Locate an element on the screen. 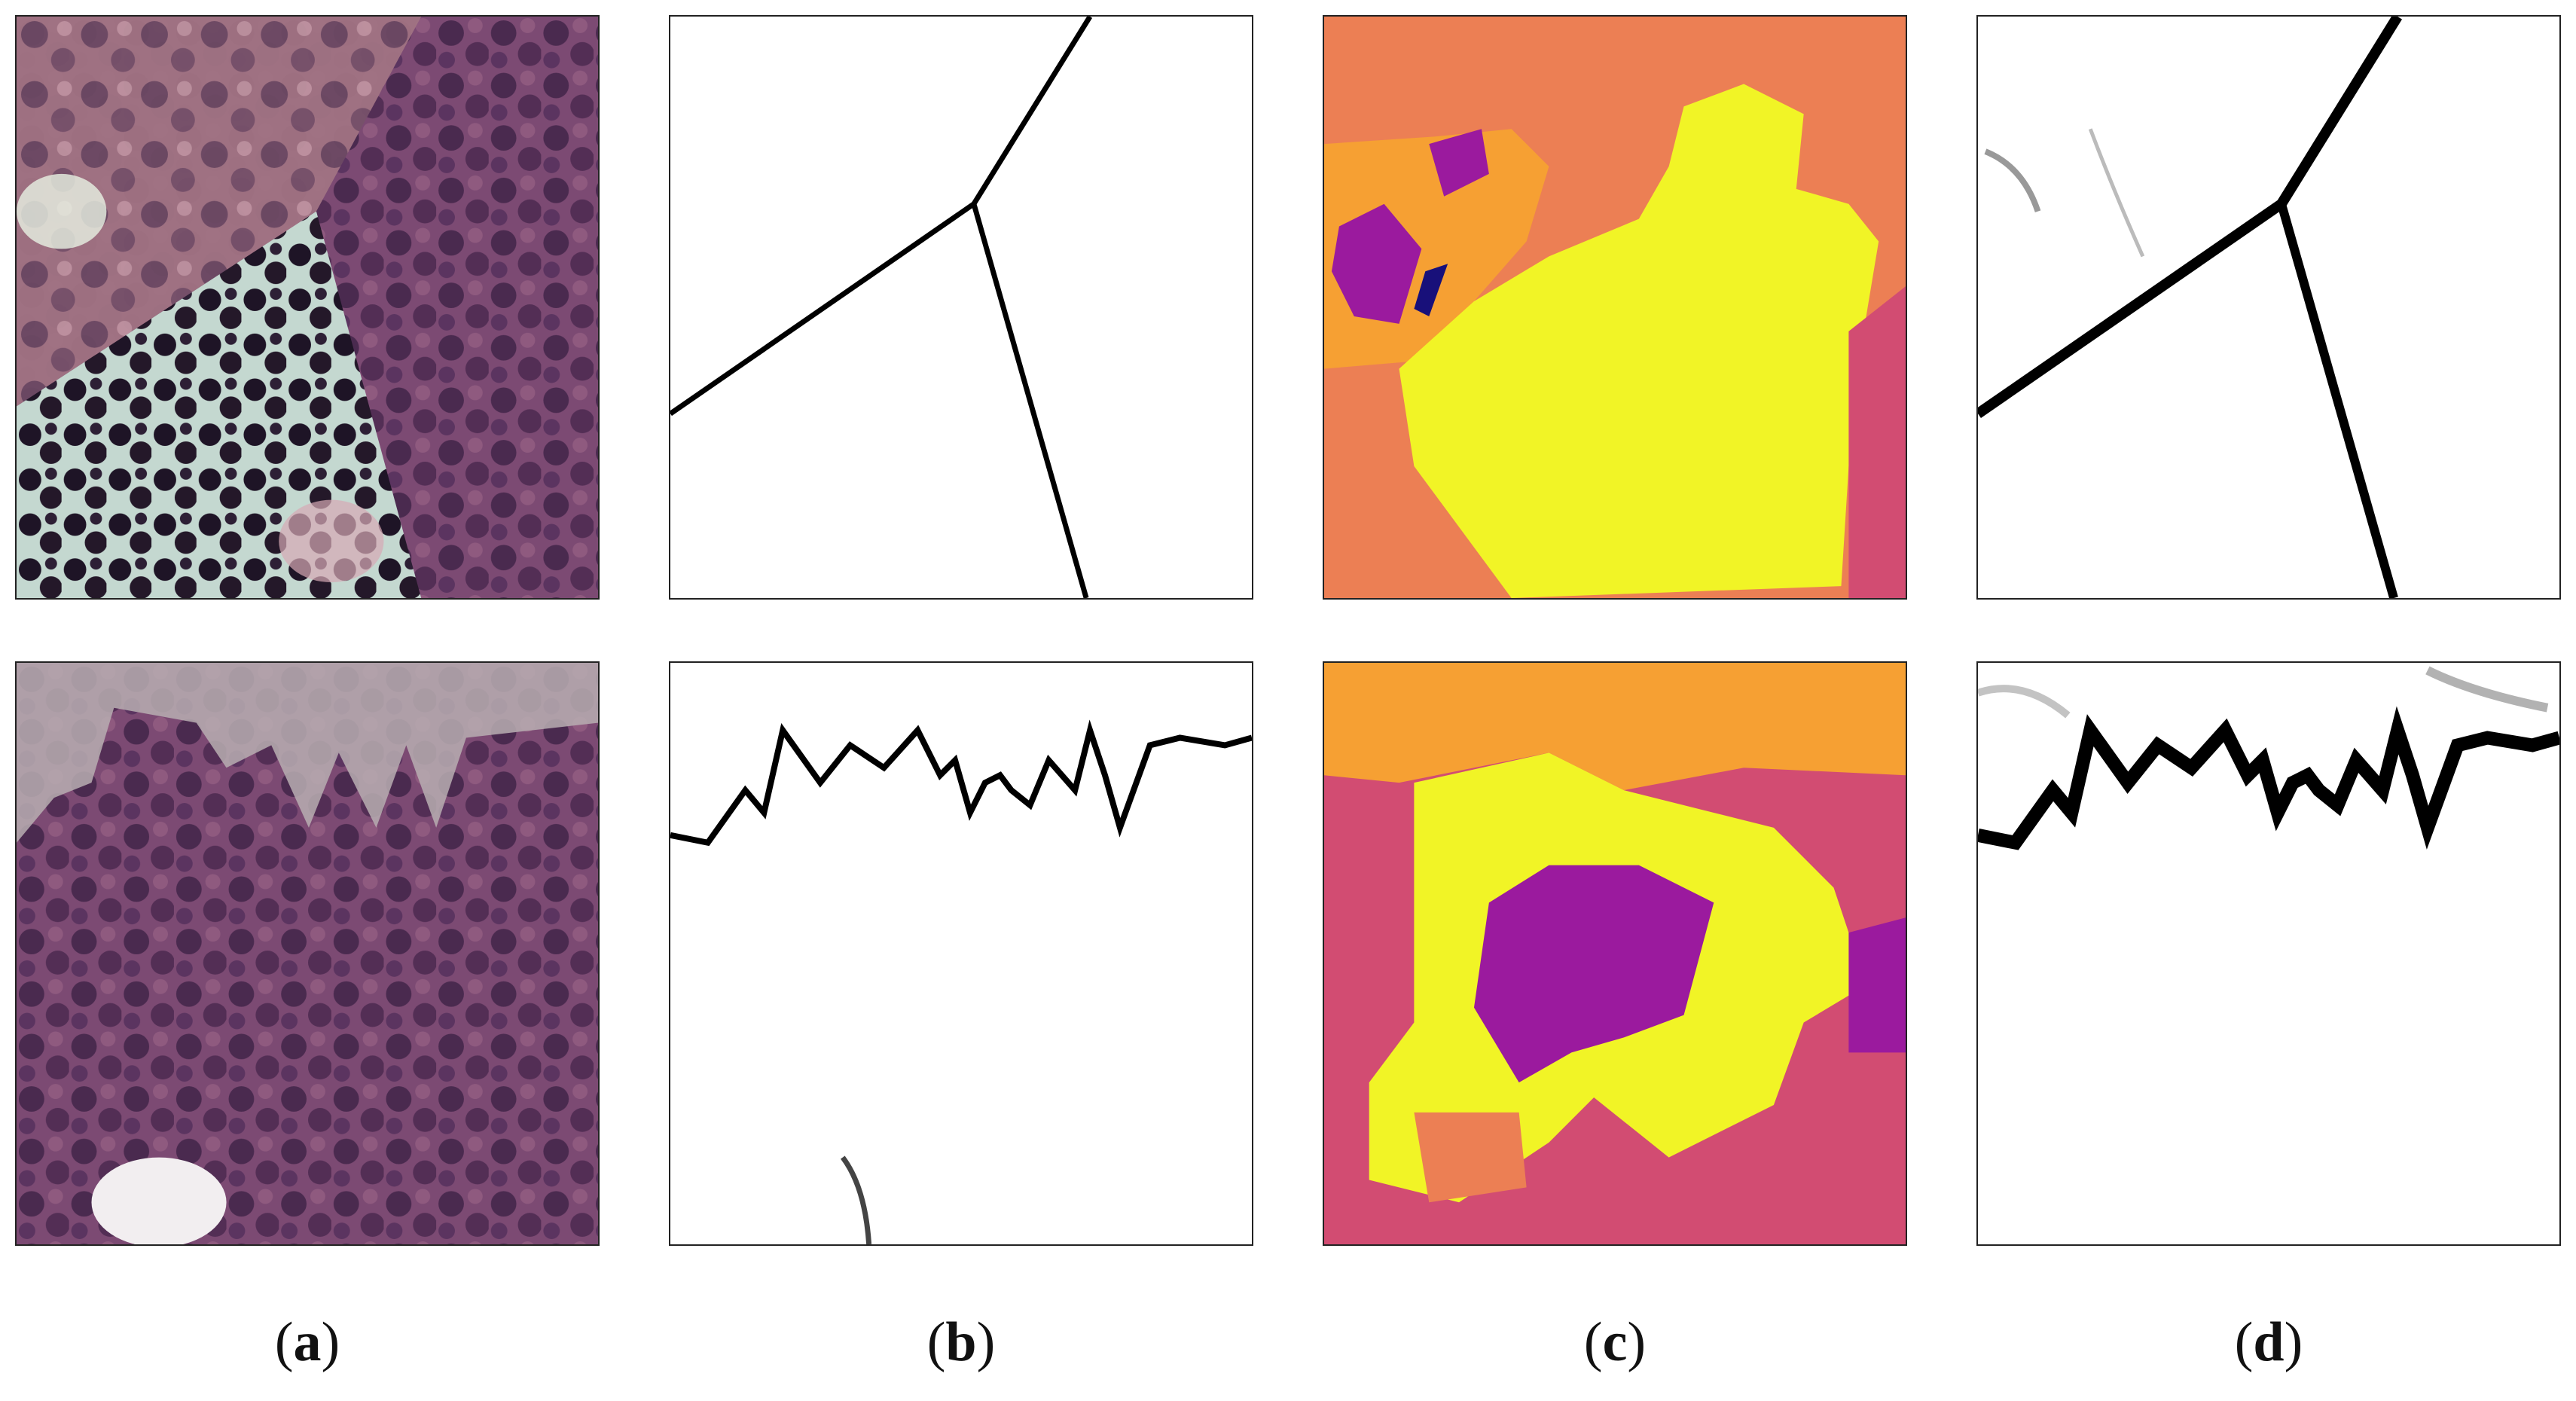 The width and height of the screenshot is (2576, 1401). caption-a: (a) is located at coordinates (307, 1342).